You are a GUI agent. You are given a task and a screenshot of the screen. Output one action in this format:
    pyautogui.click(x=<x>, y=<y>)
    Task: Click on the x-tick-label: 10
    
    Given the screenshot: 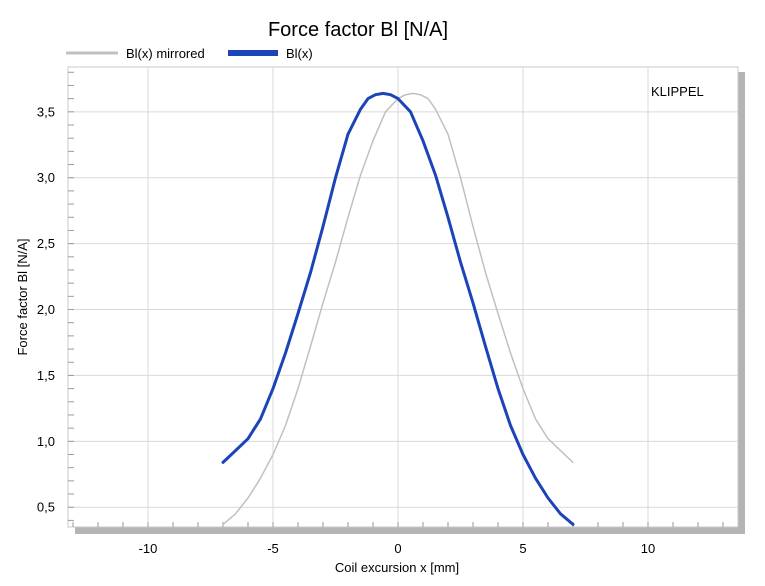 What is the action you would take?
    pyautogui.click(x=648, y=548)
    